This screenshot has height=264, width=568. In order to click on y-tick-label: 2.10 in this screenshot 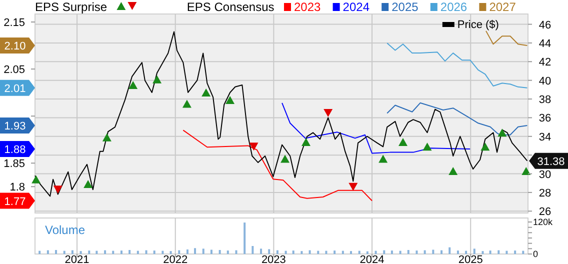, I will do `click(15, 46)`.